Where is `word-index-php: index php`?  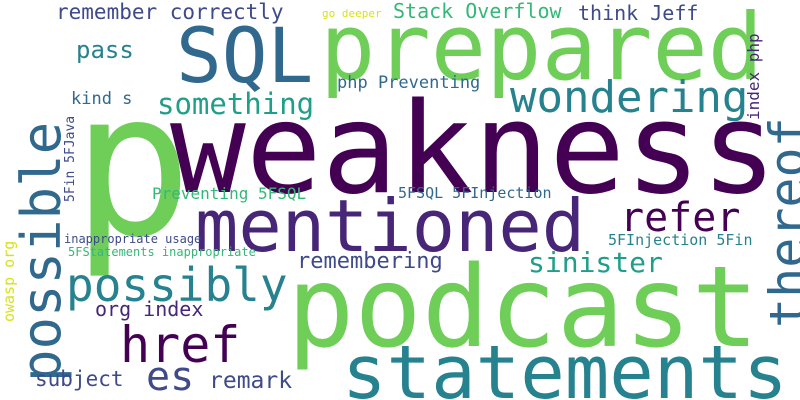 word-index-php: index php is located at coordinates (753, 76).